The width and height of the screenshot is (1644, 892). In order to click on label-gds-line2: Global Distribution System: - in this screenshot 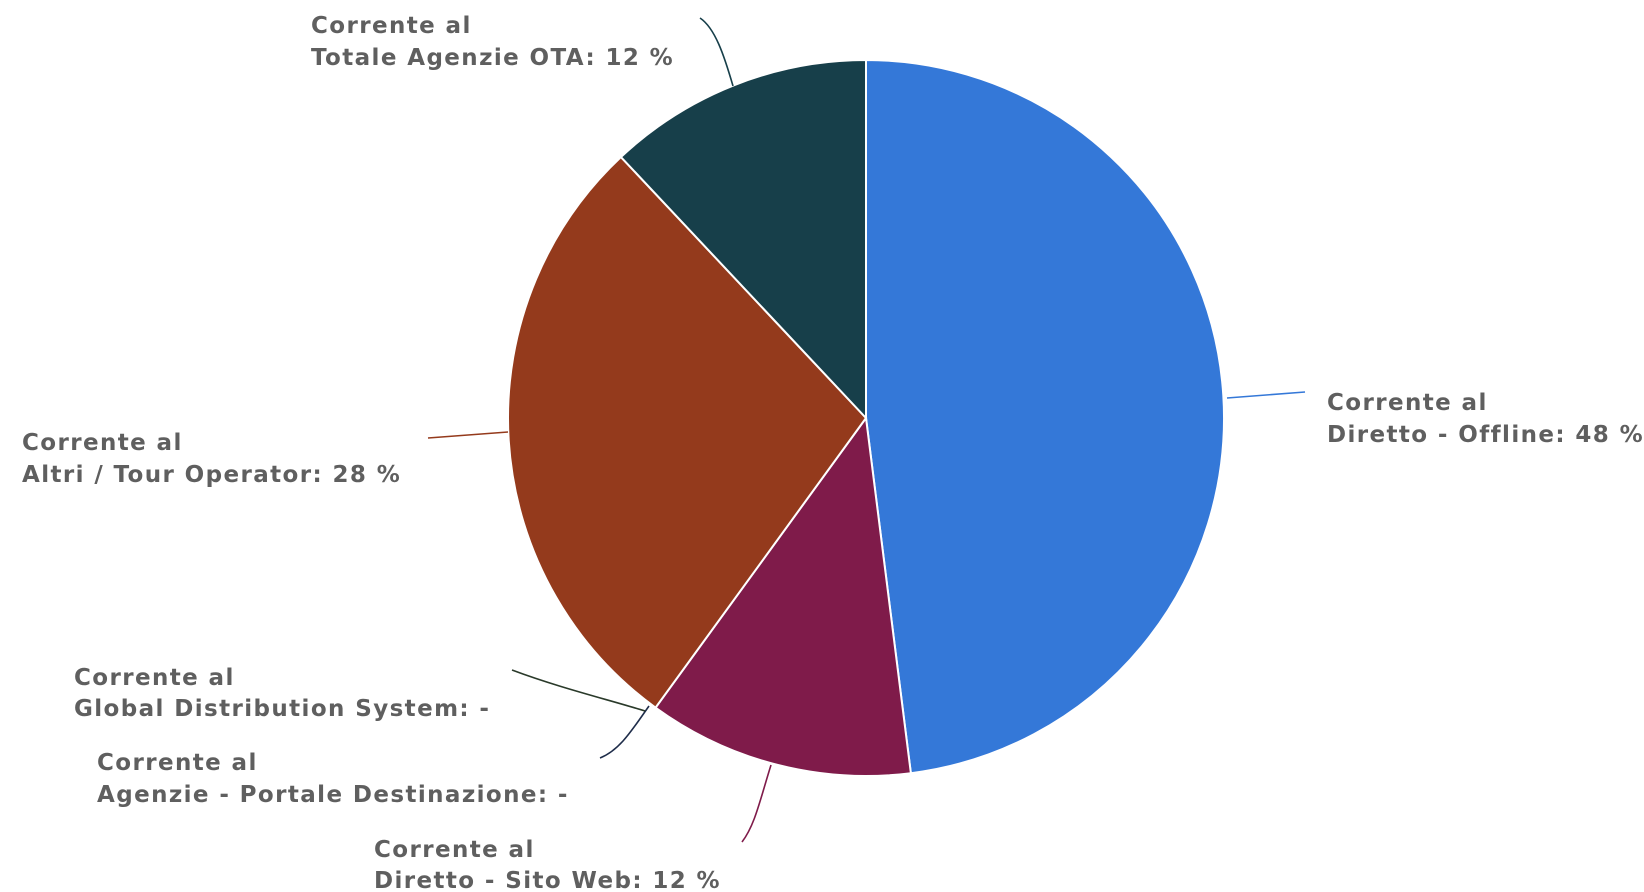, I will do `click(282, 709)`.